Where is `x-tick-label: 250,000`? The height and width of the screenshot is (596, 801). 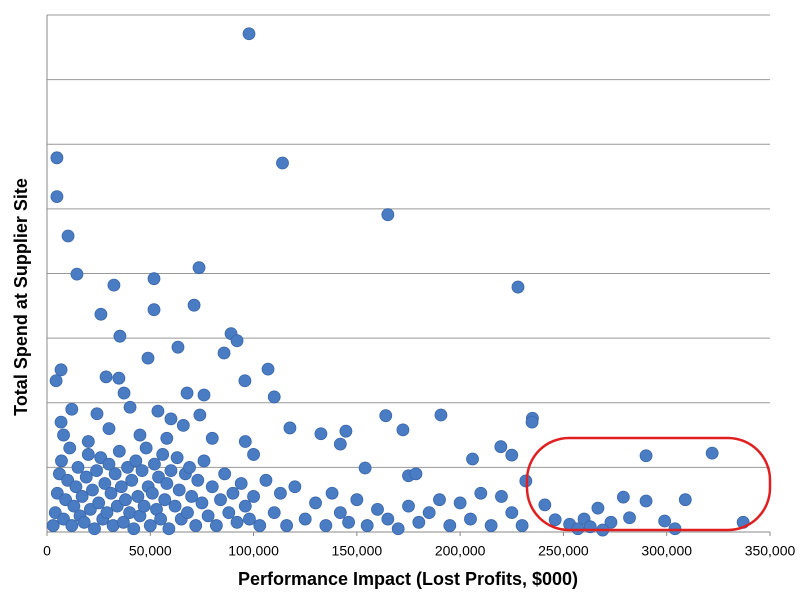 x-tick-label: 250,000 is located at coordinates (563, 551).